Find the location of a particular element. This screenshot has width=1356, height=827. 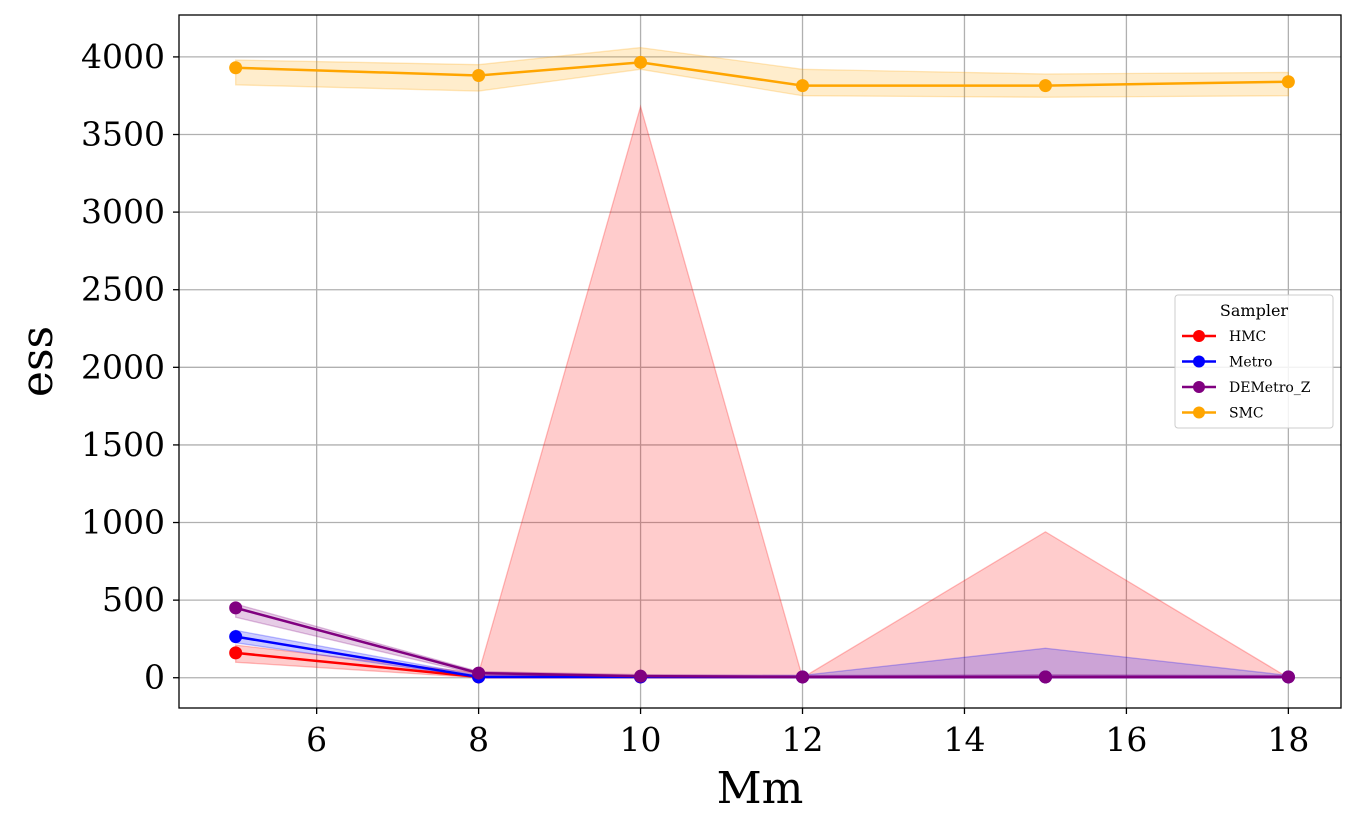

legend: Sampler HMC Metro DEMetro_Z SMC is located at coordinates (1254, 361).